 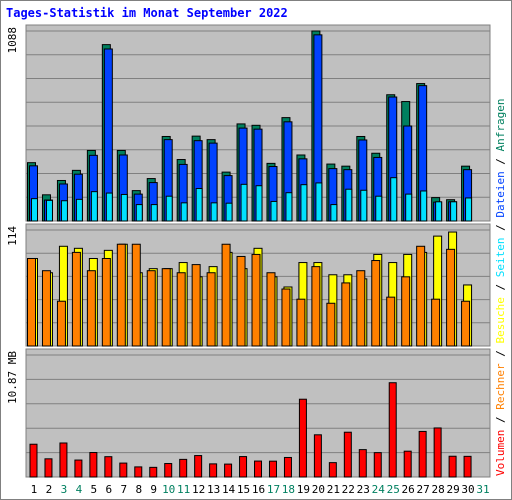 I want to click on x-tick-label: 27, so click(x=423, y=489).